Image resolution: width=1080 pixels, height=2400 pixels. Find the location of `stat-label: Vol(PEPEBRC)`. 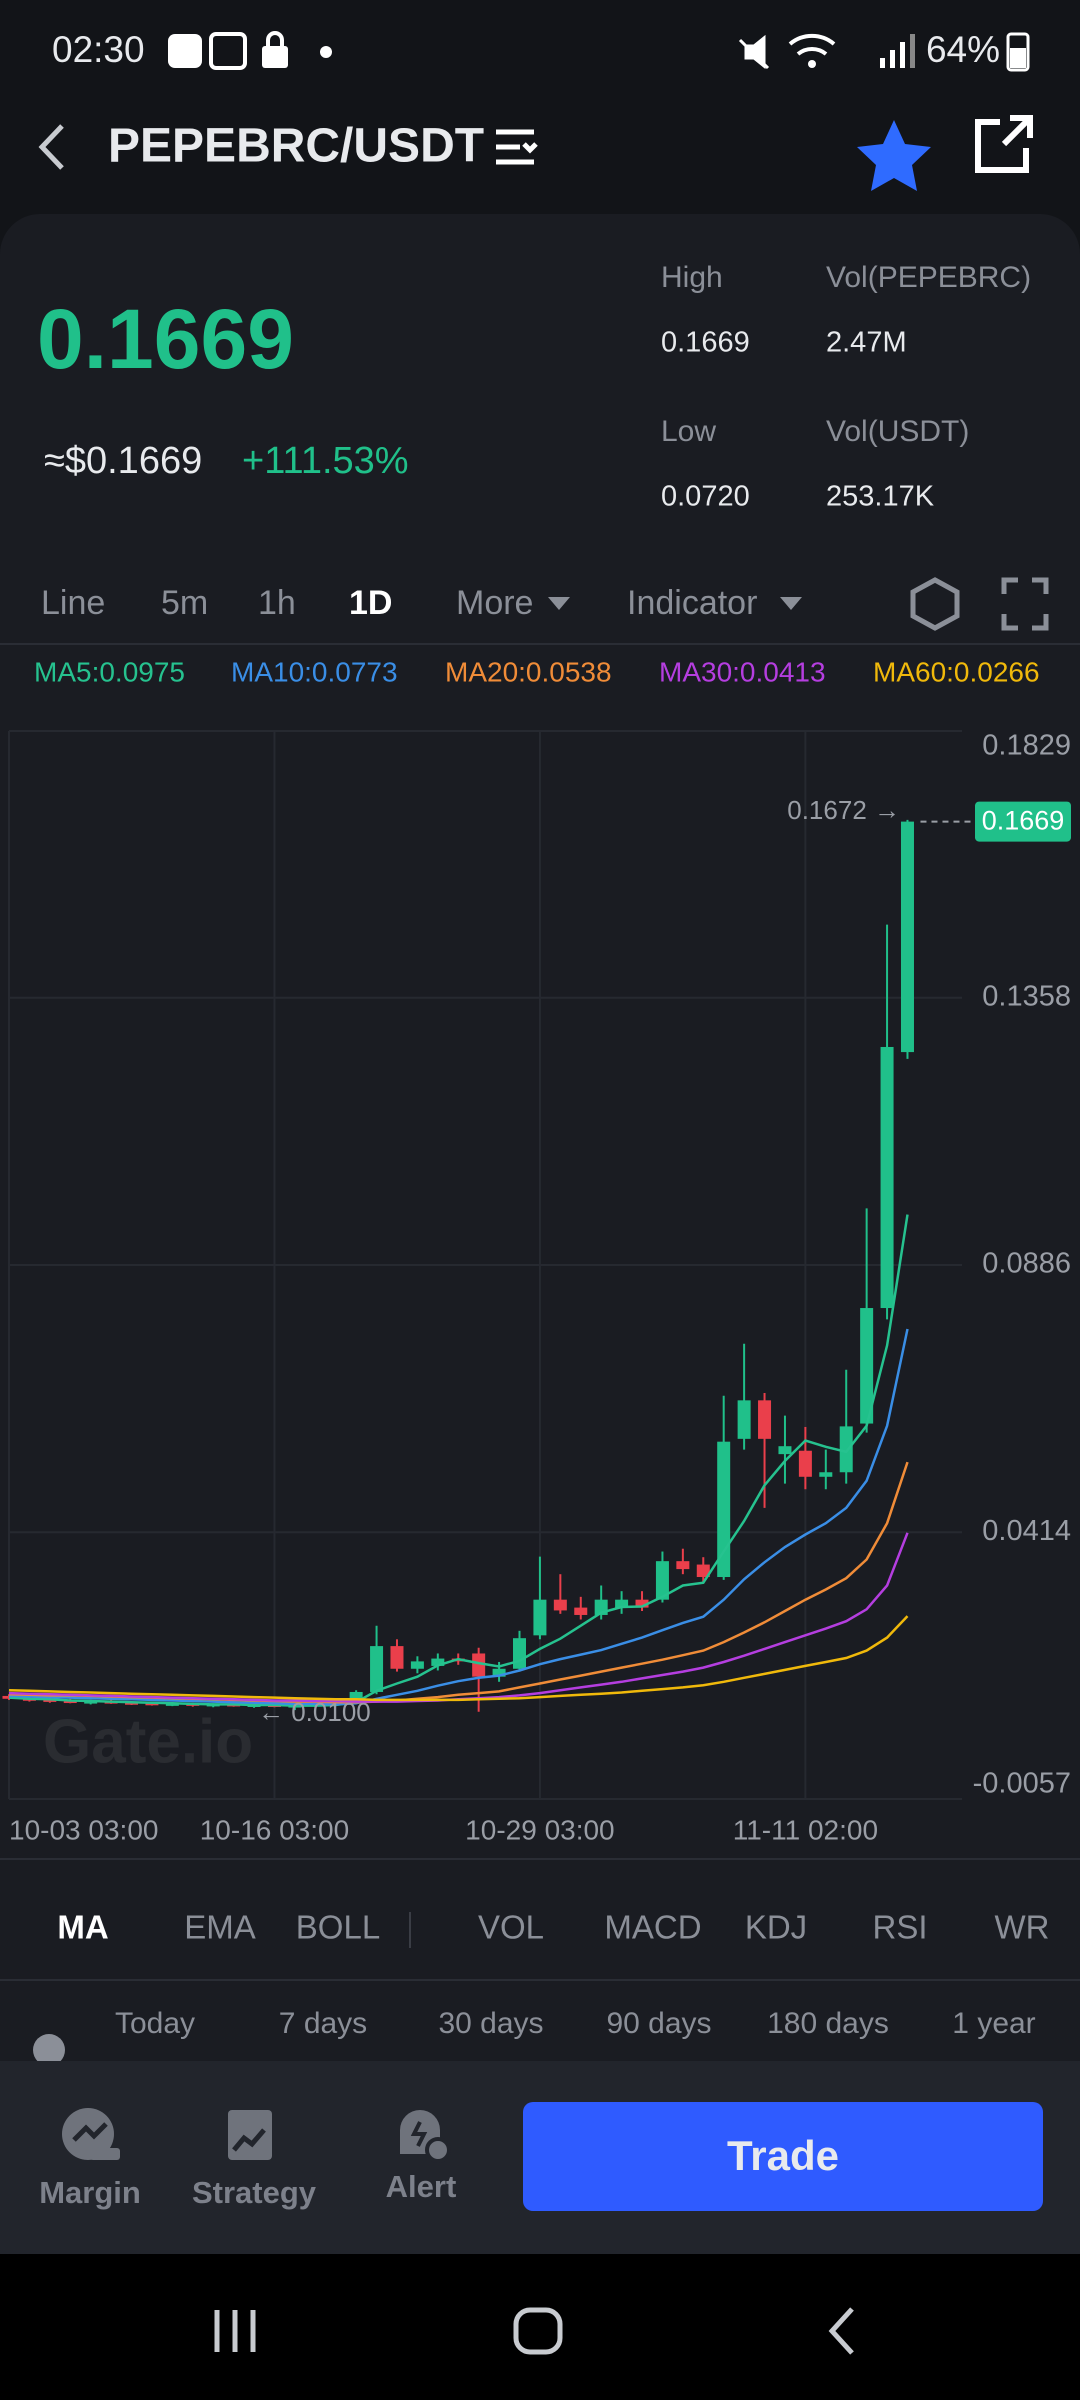

stat-label: Vol(PEPEBRC) is located at coordinates (928, 277).